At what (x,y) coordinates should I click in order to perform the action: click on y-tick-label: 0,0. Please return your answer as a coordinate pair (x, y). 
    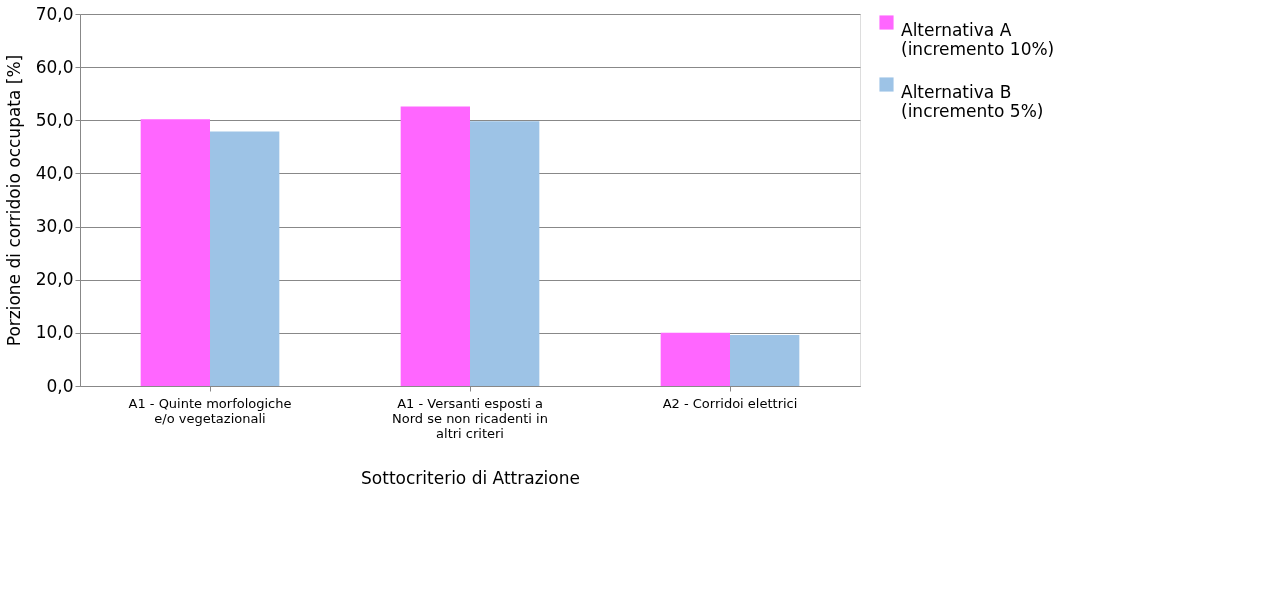
    Looking at the image, I should click on (60, 385).